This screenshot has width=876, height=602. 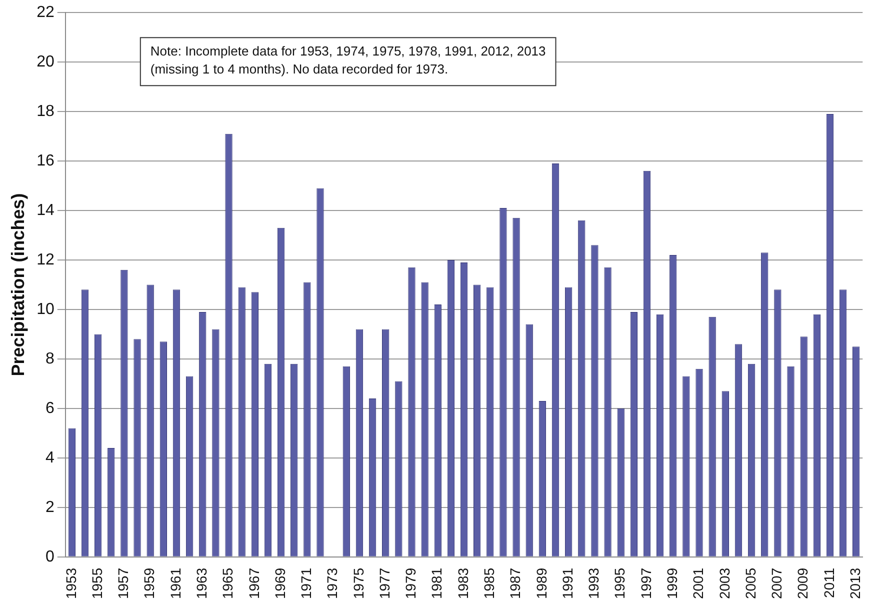 What do you see at coordinates (384, 584) in the screenshot?
I see `x-tick-label: 1977` at bounding box center [384, 584].